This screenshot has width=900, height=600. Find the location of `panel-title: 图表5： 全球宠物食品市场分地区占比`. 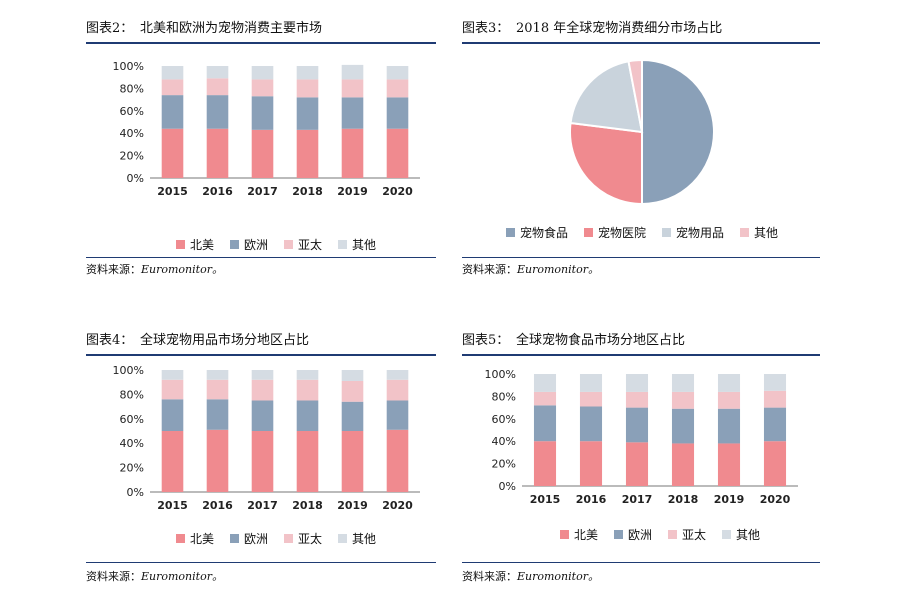

panel-title: 图表5： 全球宠物食品市场分地区占比 is located at coordinates (641, 341).